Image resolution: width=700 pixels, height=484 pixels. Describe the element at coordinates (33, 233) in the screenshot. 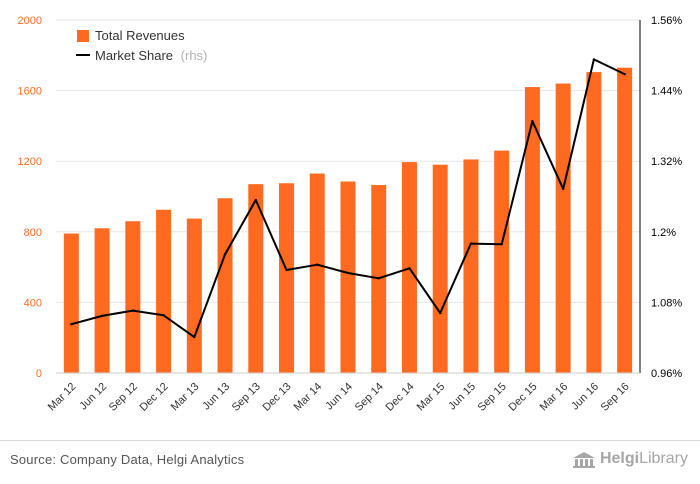

I see `left-axis-tick-label: 800` at that location.